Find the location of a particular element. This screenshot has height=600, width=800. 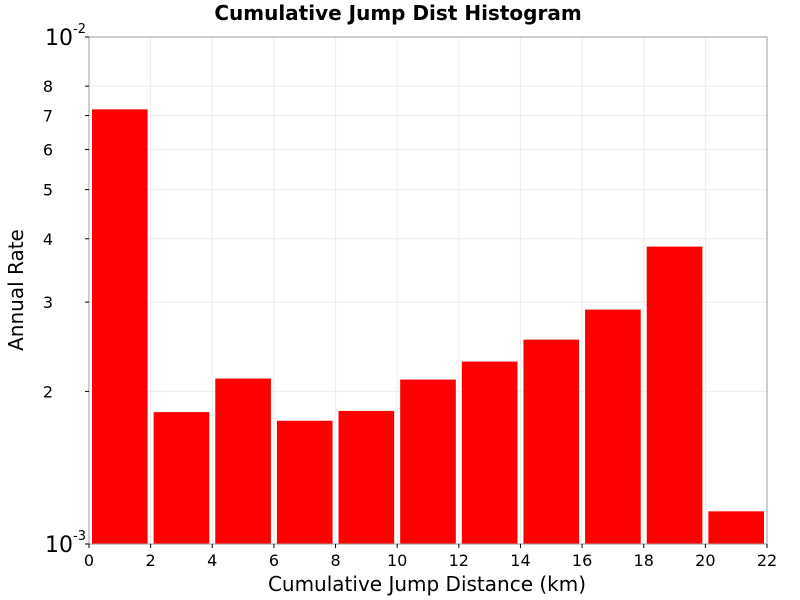

x-tick-label: 10 is located at coordinates (397, 560).